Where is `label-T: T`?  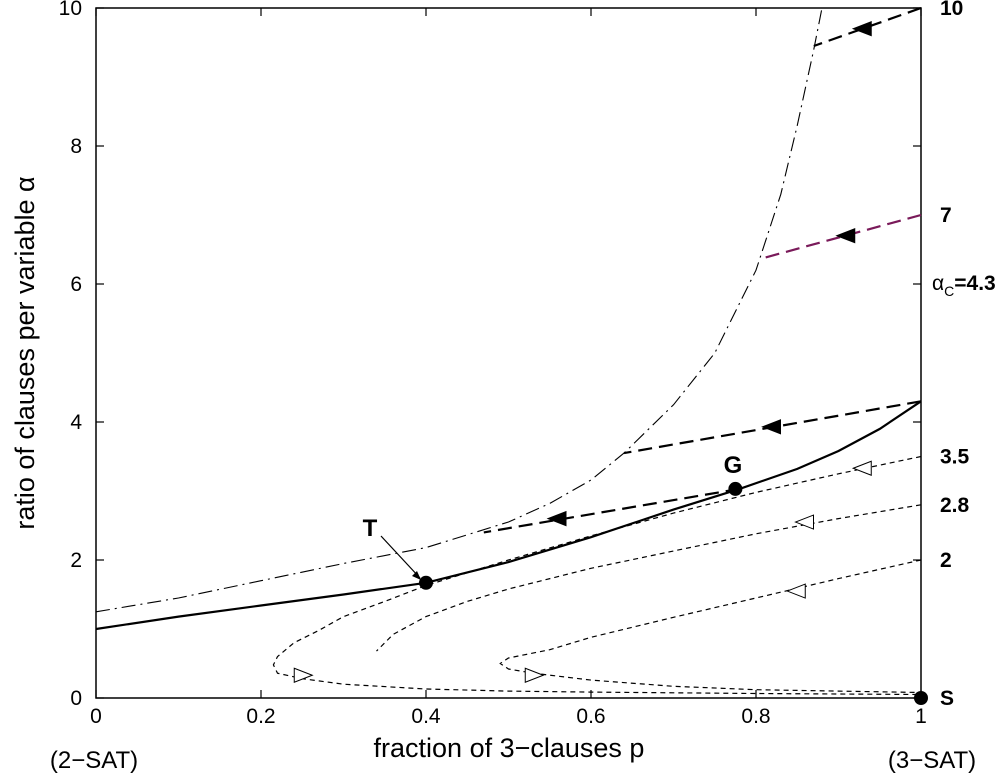 label-T: T is located at coordinates (370, 528).